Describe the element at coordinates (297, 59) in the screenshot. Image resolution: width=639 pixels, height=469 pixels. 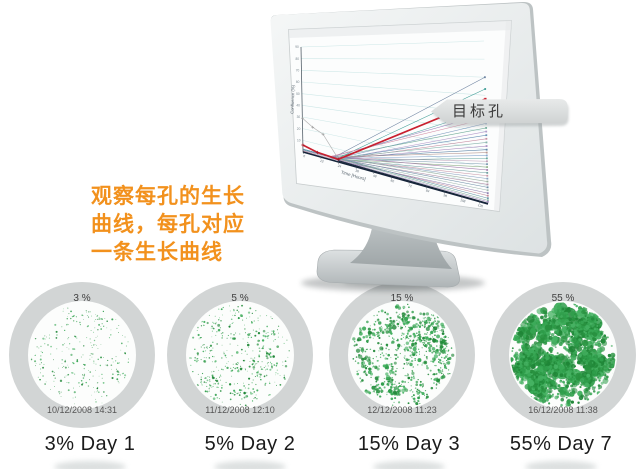
I see `svg-text: 80` at that location.